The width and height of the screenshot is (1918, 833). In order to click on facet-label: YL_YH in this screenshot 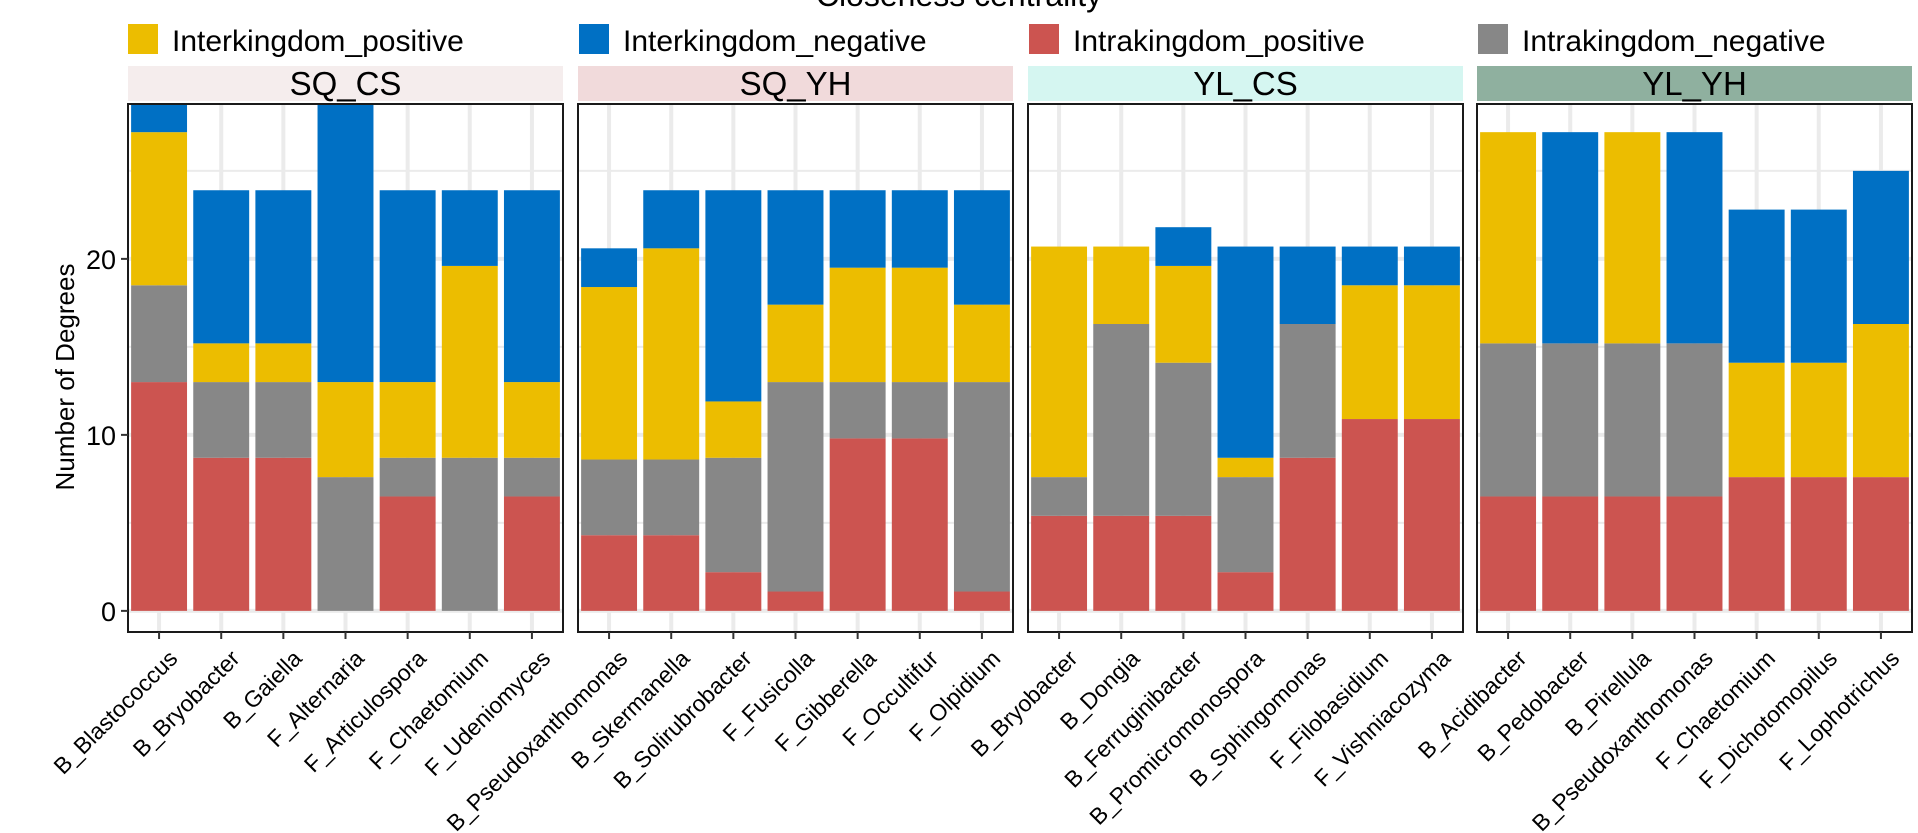, I will do `click(1694, 83)`.